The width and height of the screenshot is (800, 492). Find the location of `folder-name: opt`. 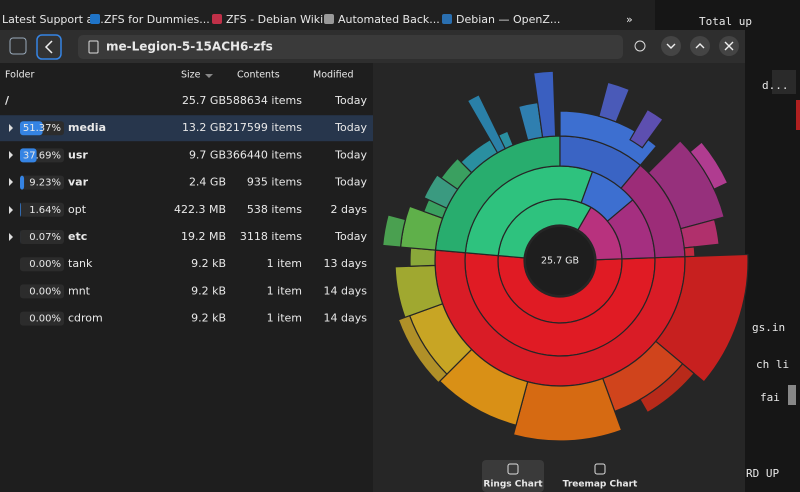

folder-name: opt is located at coordinates (77, 209).